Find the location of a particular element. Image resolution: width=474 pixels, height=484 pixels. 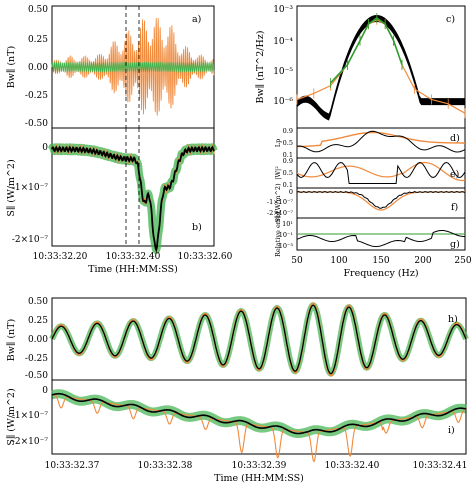

panel-g-signal is located at coordinates (380, 239).